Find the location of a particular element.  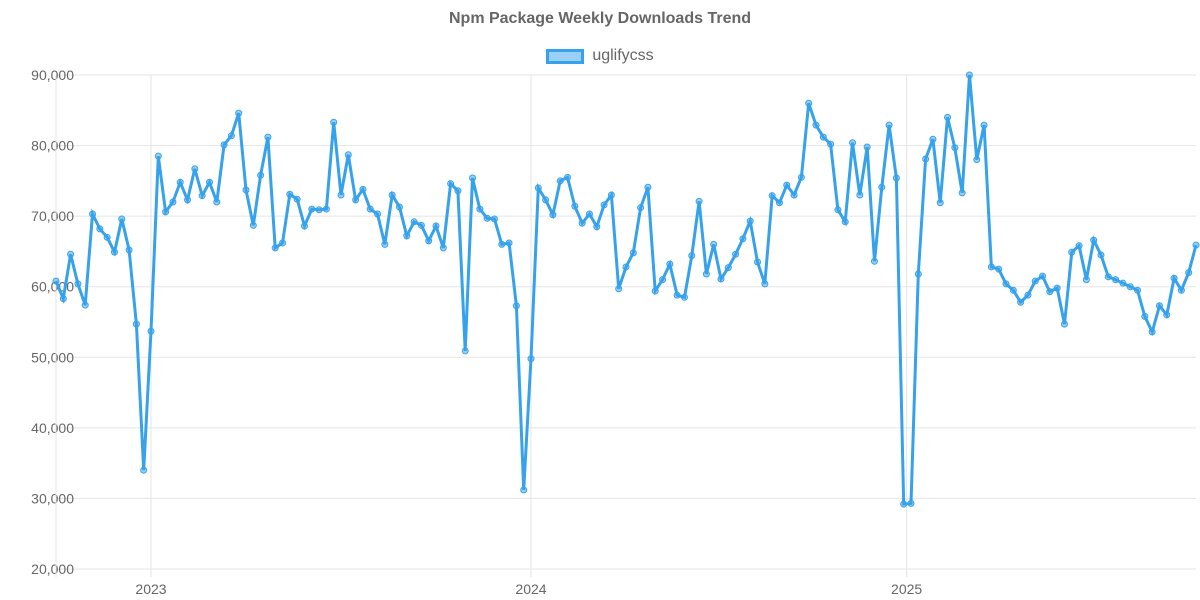

y-tick-label: 80,000 is located at coordinates (52, 146).